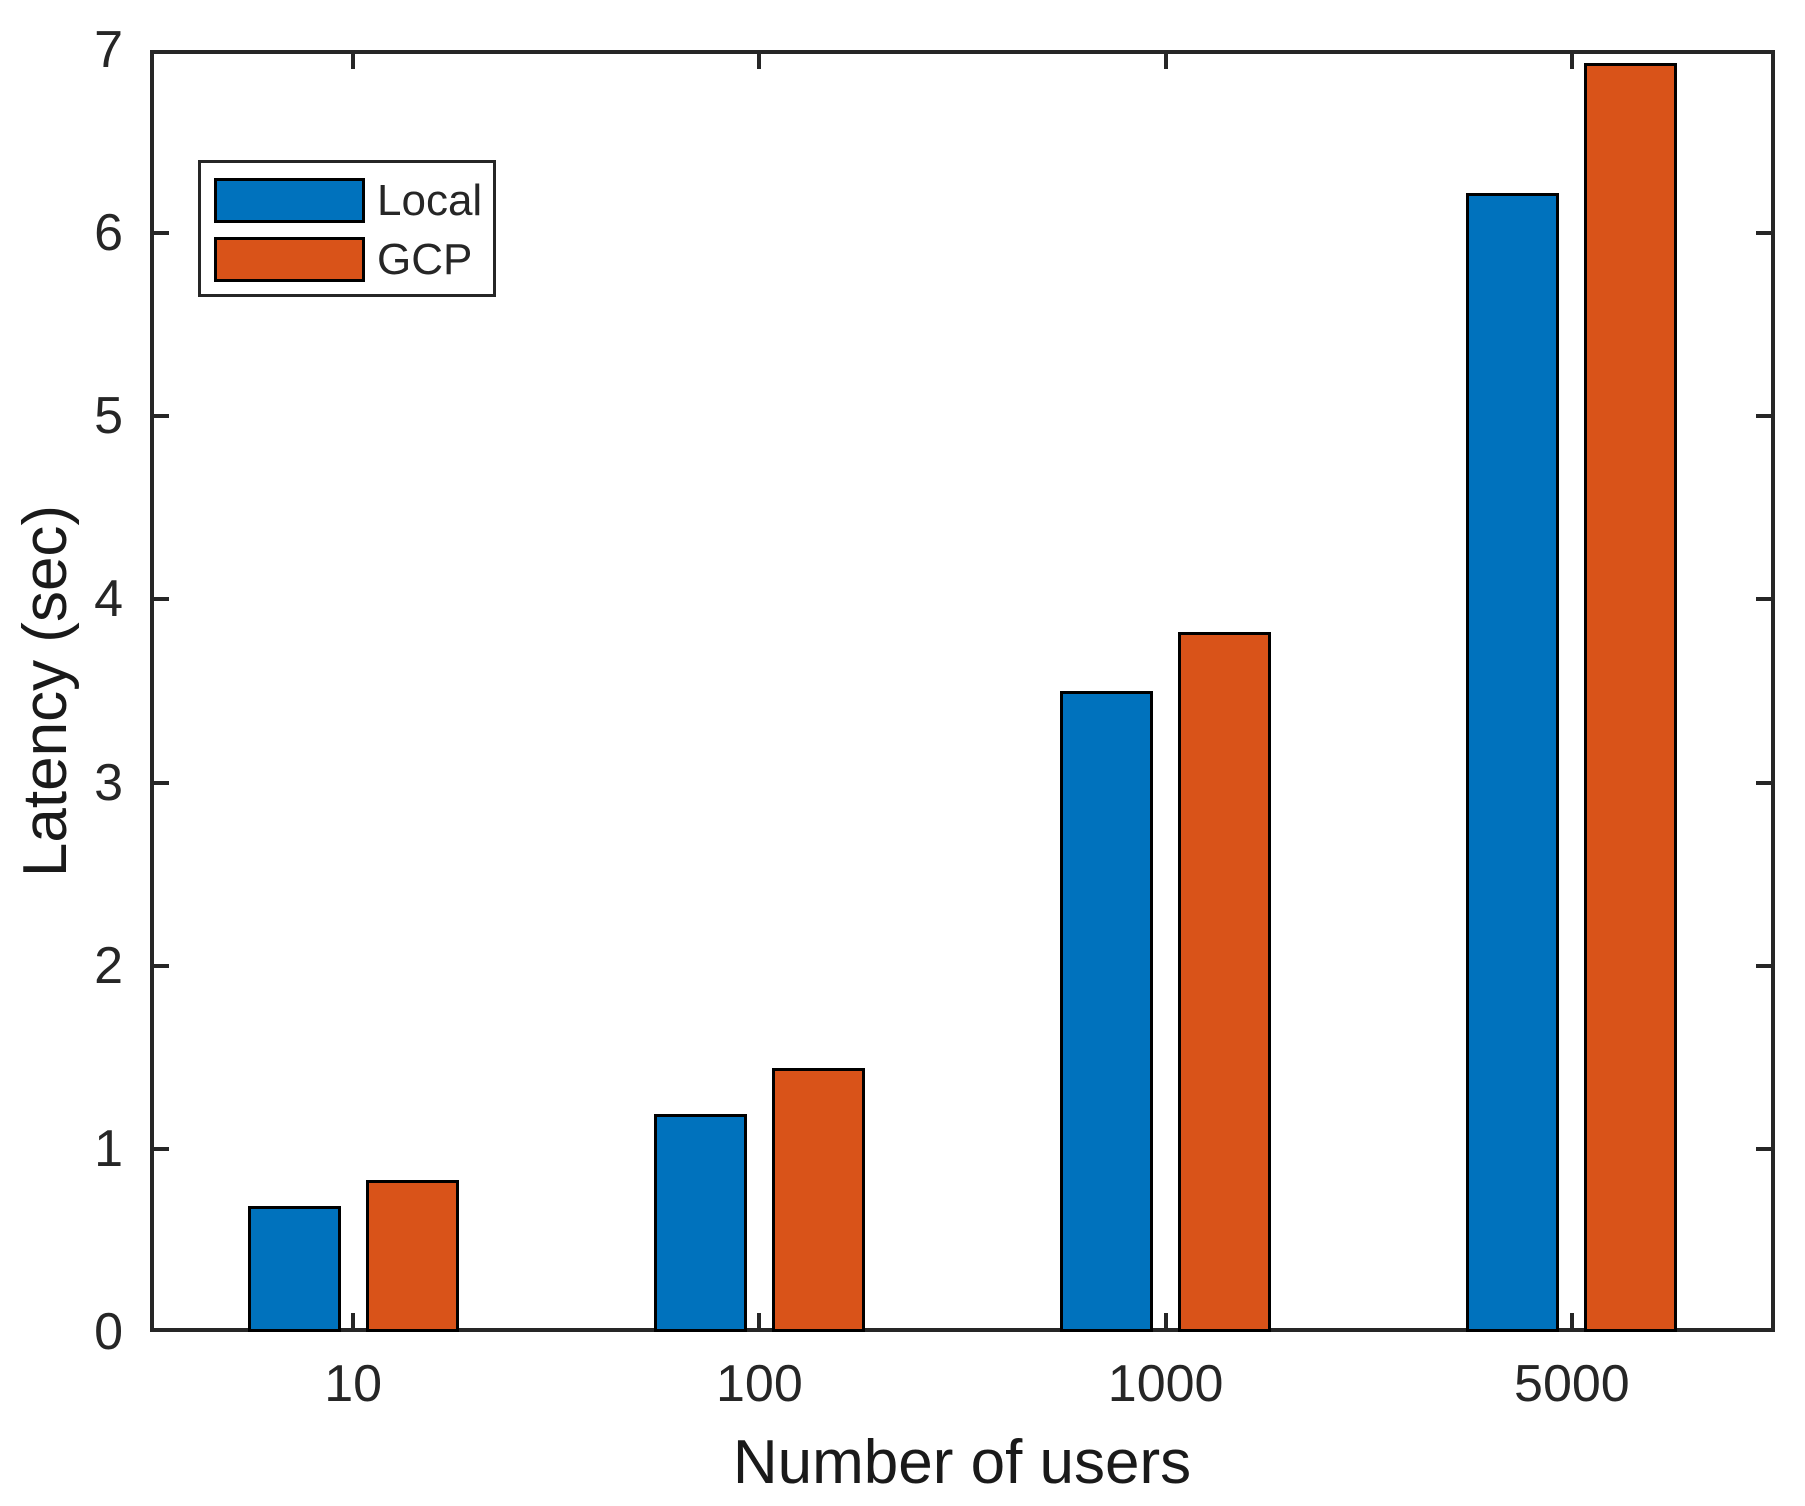 This screenshot has width=1805, height=1506. I want to click on y-axis-label: Latency (sec), so click(45, 691).